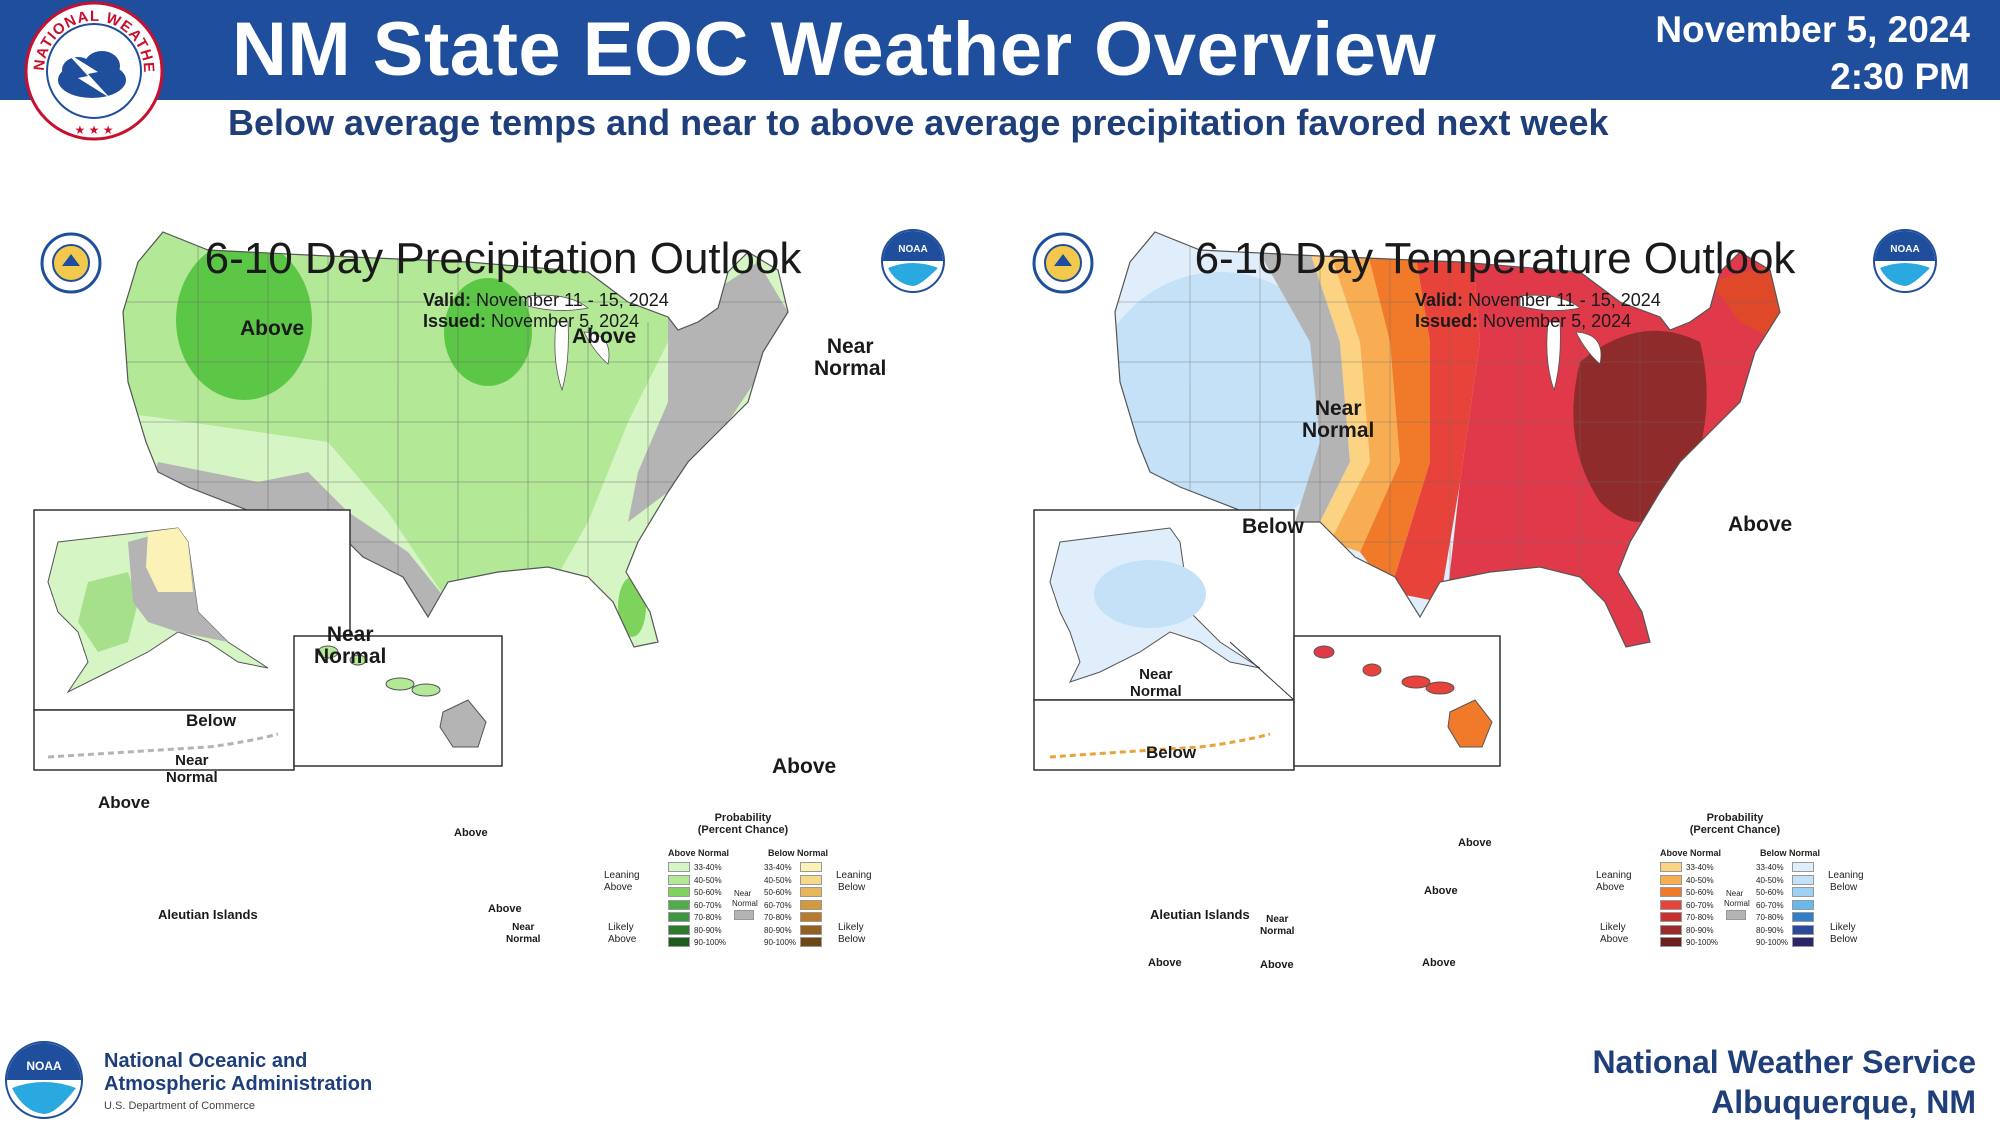 This screenshot has height=1126, width=2000. What do you see at coordinates (1495, 258) in the screenshot?
I see `temp-title: 6-10 Day Temperature Outlook` at bounding box center [1495, 258].